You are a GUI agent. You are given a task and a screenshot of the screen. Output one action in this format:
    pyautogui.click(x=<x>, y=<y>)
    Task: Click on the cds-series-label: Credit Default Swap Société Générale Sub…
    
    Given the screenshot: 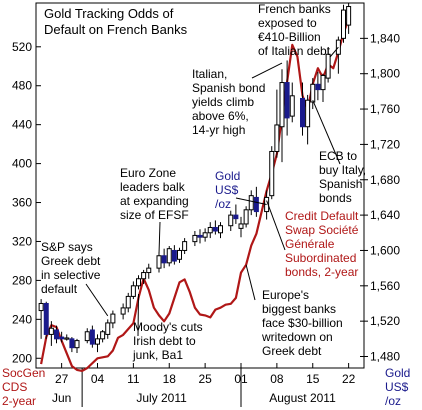 What is the action you would take?
    pyautogui.click(x=322, y=244)
    